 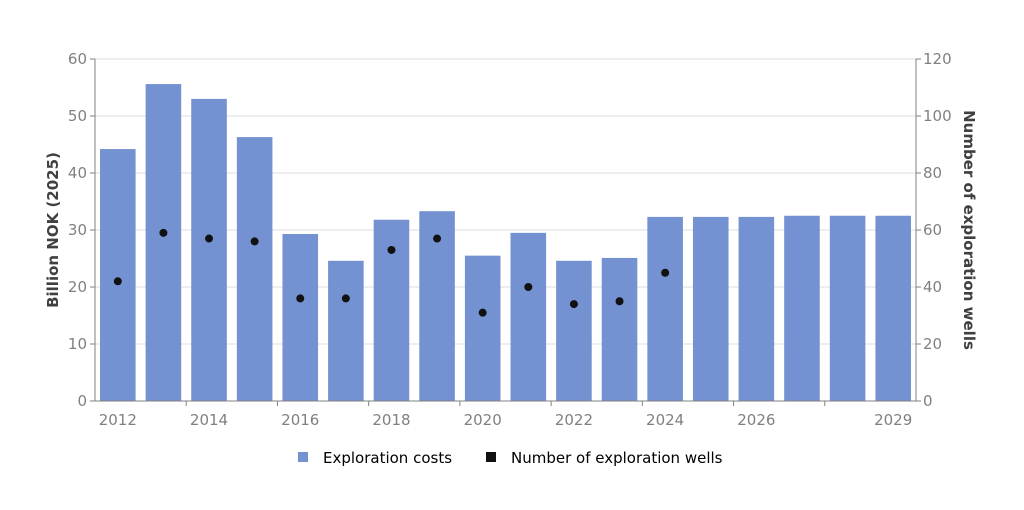 What do you see at coordinates (163, 242) in the screenshot?
I see `bar-2013` at bounding box center [163, 242].